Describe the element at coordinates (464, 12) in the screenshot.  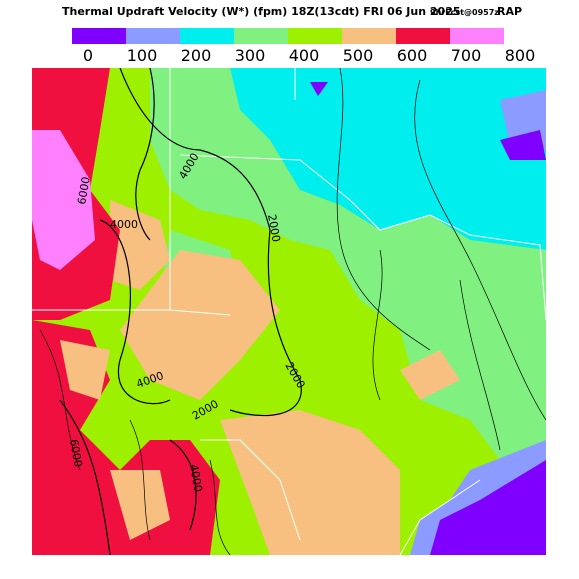
I see `forecast-info: 9hrFcst@0957z` at that location.